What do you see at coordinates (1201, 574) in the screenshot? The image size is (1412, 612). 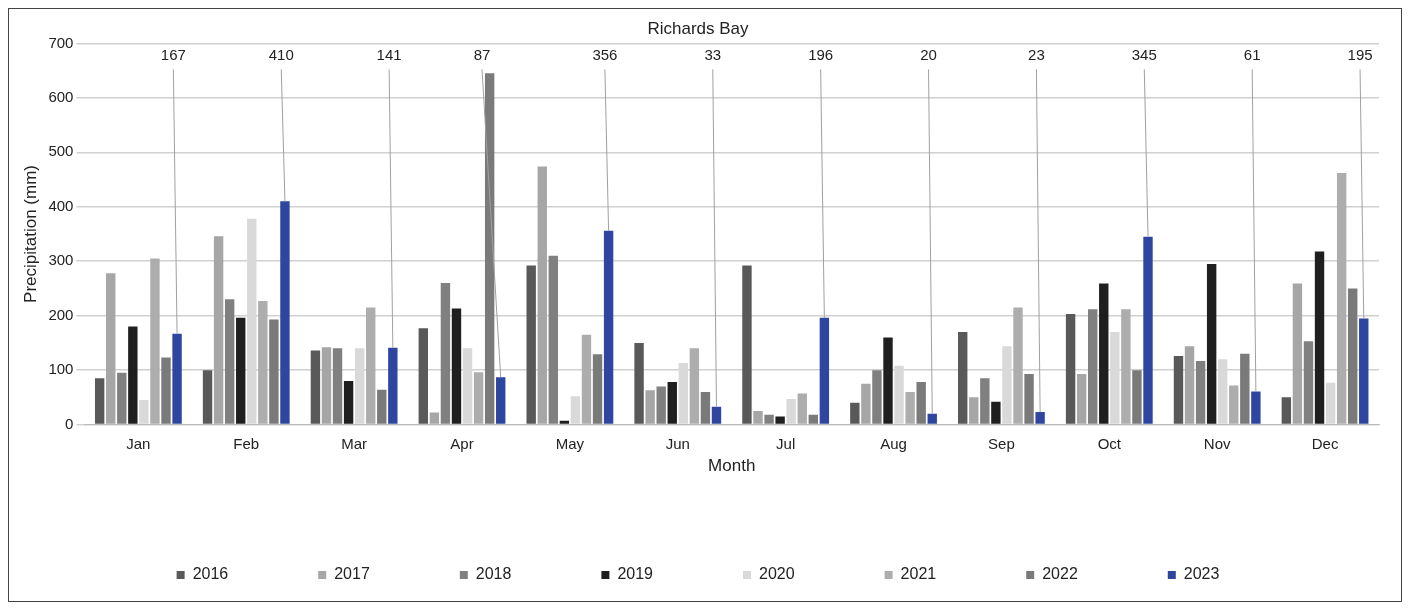 I see `legend-label: 2023` at bounding box center [1201, 574].